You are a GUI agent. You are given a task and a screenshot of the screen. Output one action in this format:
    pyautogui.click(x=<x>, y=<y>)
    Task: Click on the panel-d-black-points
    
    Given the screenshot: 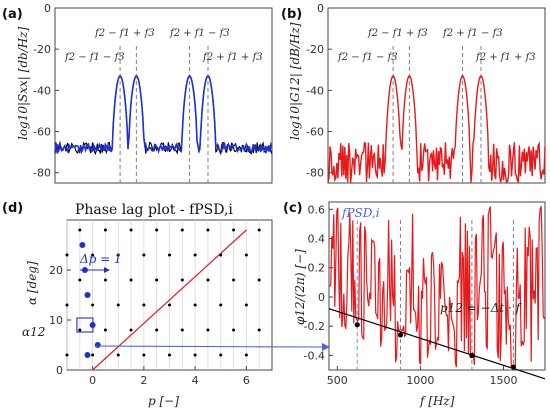 What is the action you would take?
    pyautogui.click(x=163, y=292)
    